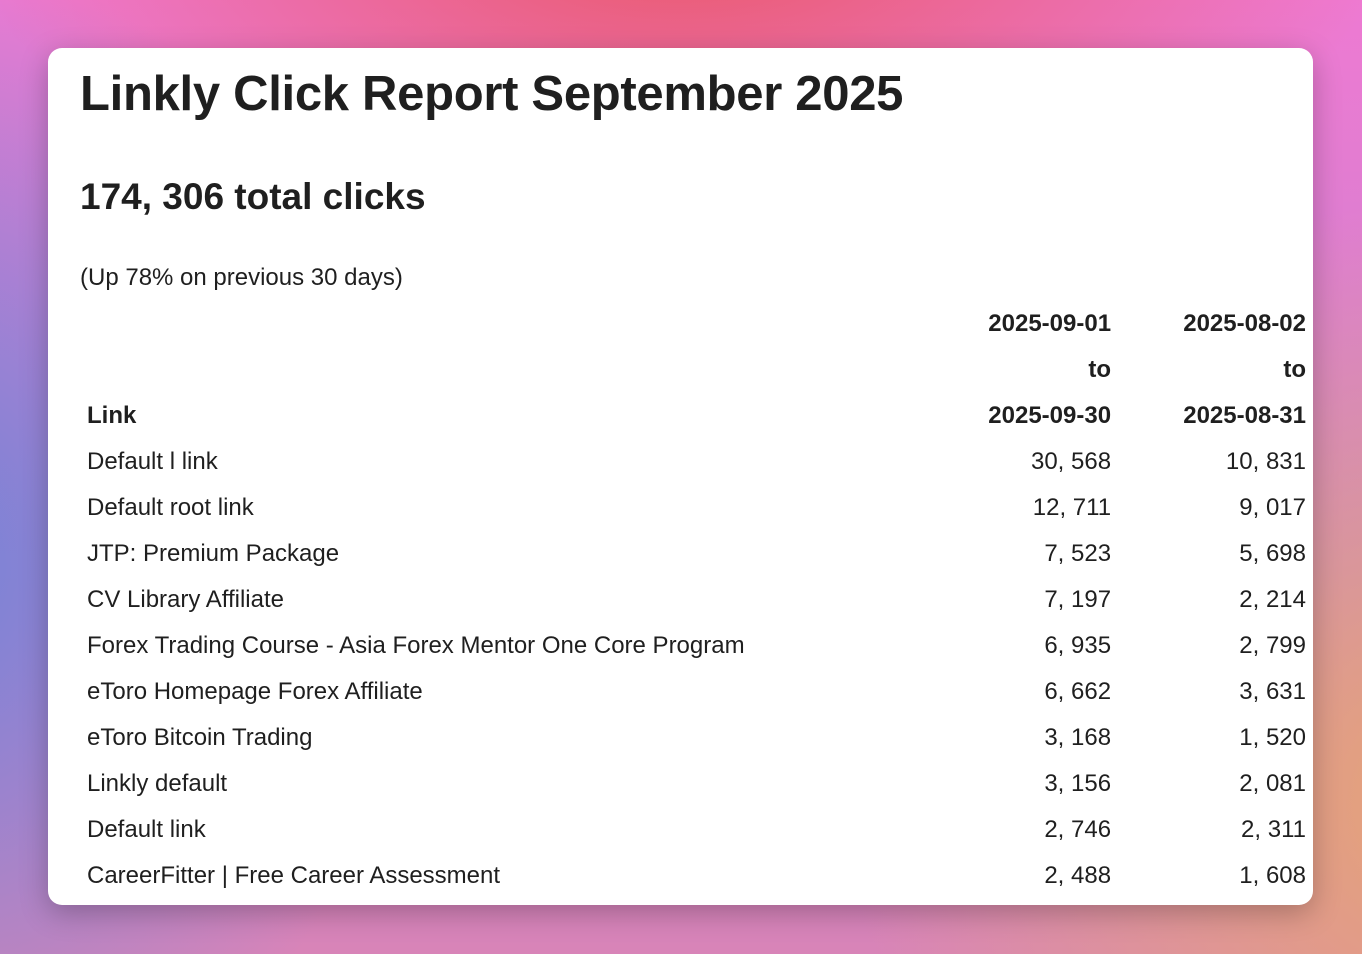 The height and width of the screenshot is (954, 1362). Describe the element at coordinates (1027, 370) in the screenshot. I see `header-current-period: 2025-09-01 to 2025-09-30` at that location.